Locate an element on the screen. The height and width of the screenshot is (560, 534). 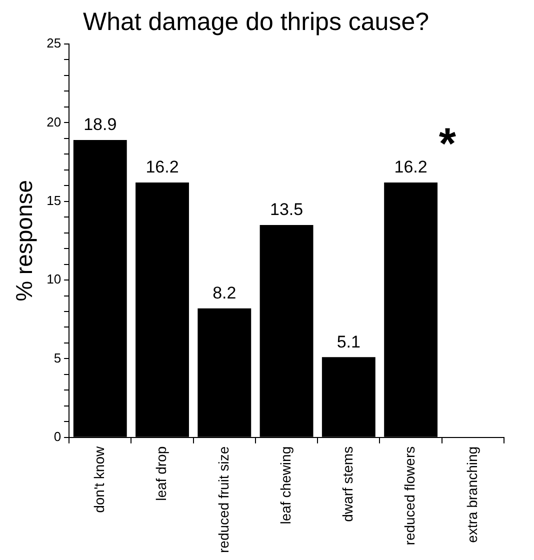
y-tick-label: 0 is located at coordinates (58, 436).